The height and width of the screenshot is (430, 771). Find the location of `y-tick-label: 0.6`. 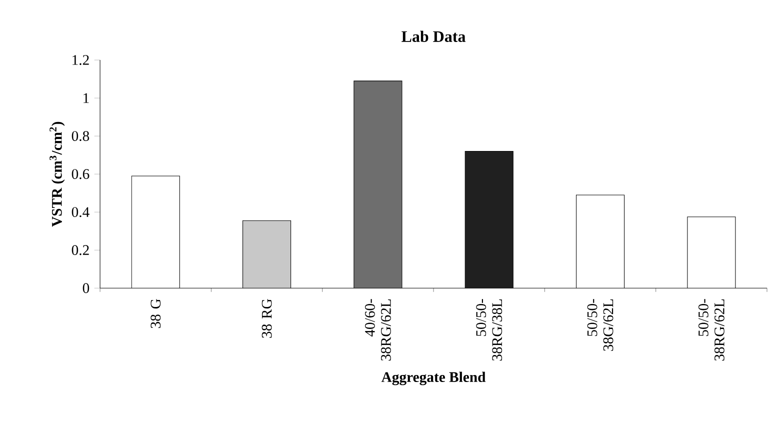

y-tick-label: 0.6 is located at coordinates (81, 174).